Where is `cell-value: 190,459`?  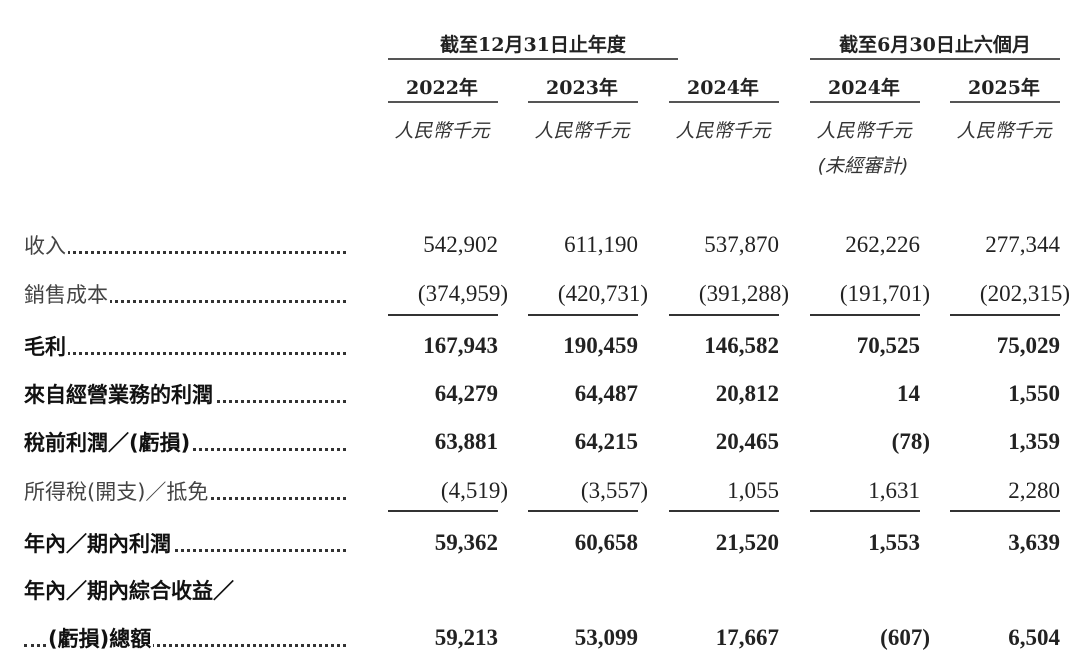 cell-value: 190,459 is located at coordinates (600, 345).